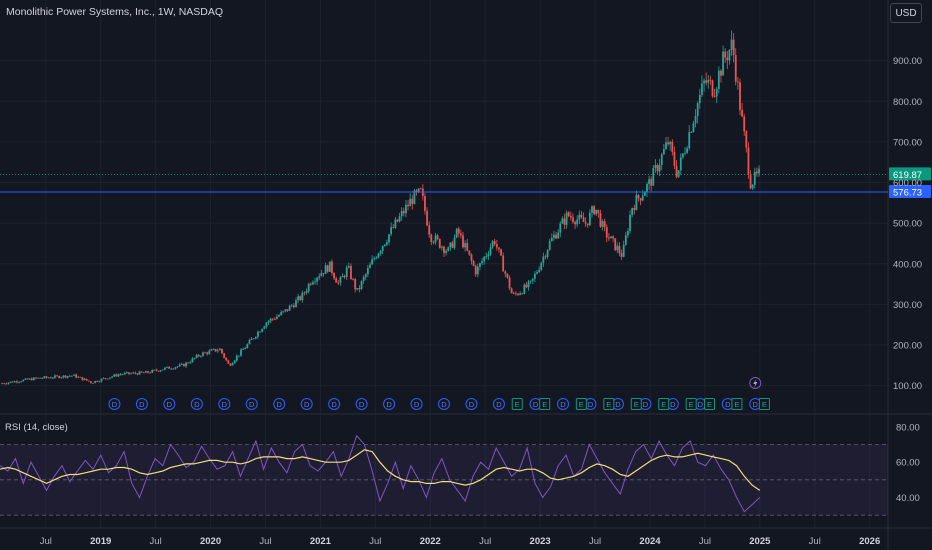 This screenshot has height=550, width=932. I want to click on price-tick-label: 400.00, so click(907, 264).